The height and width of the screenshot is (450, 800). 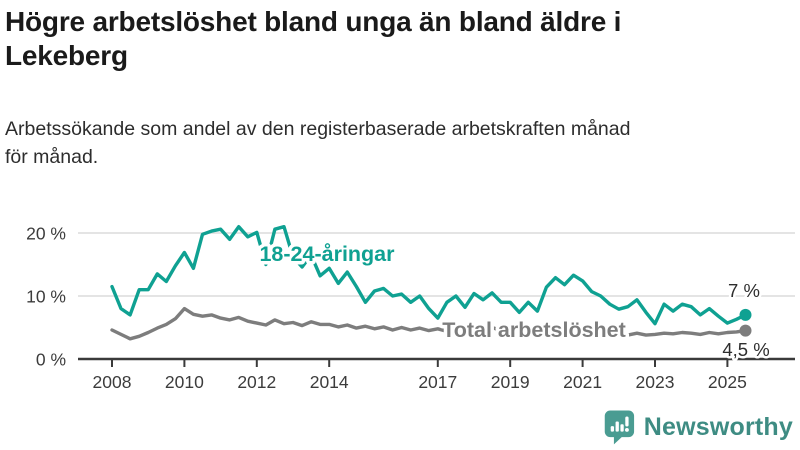 I want to click on youth-series-label: 18-24-åringar, so click(x=327, y=254).